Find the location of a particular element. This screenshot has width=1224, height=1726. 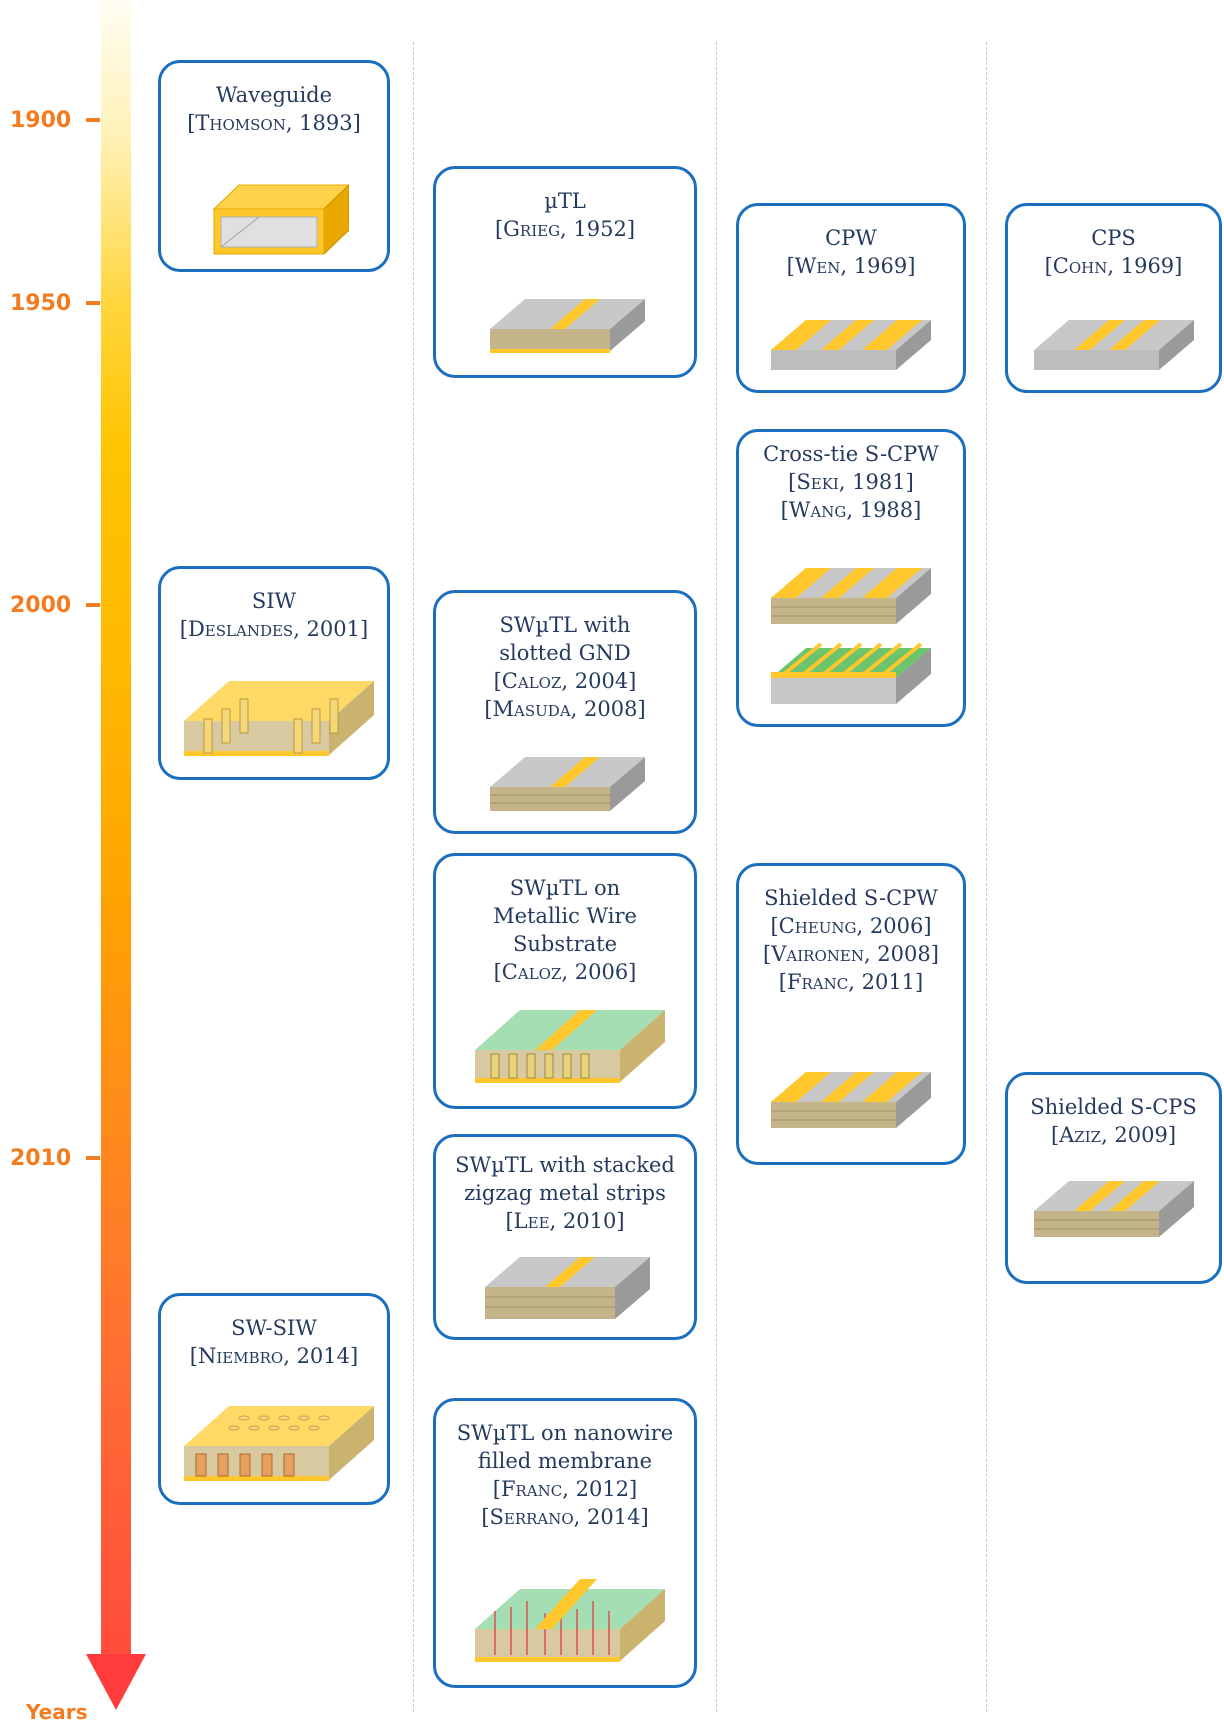

card-ref: [Seki, 1981] is located at coordinates (851, 482).